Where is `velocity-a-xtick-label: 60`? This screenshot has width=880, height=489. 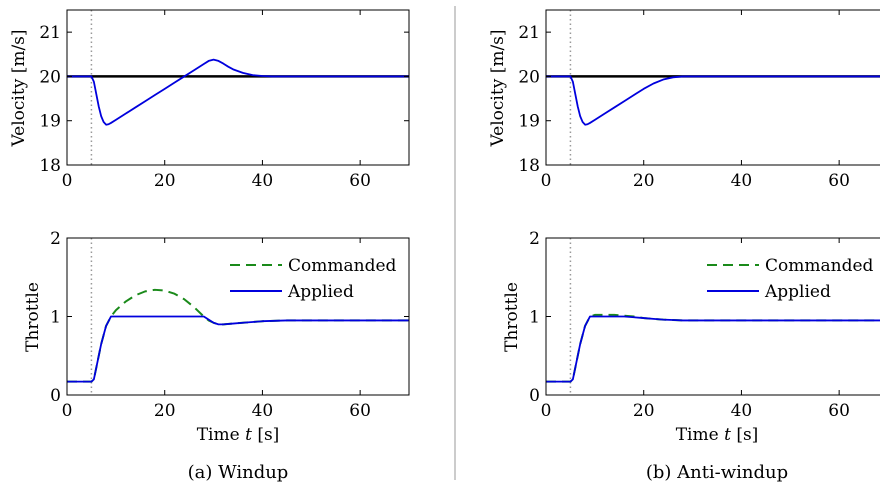
velocity-a-xtick-label: 60 is located at coordinates (360, 181).